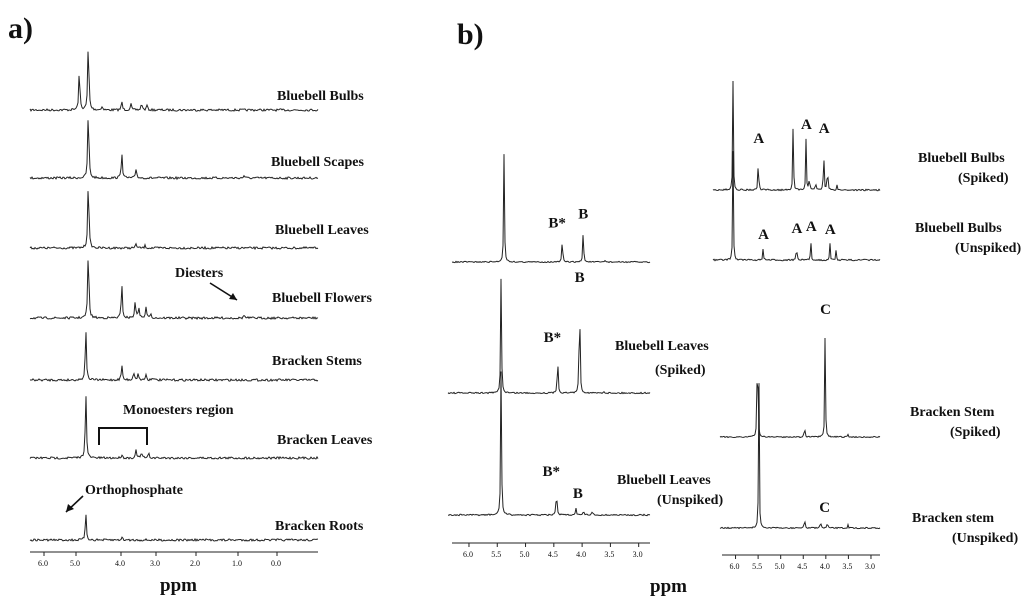  I want to click on spectrum-b-label: Bracken stem, so click(953, 518).